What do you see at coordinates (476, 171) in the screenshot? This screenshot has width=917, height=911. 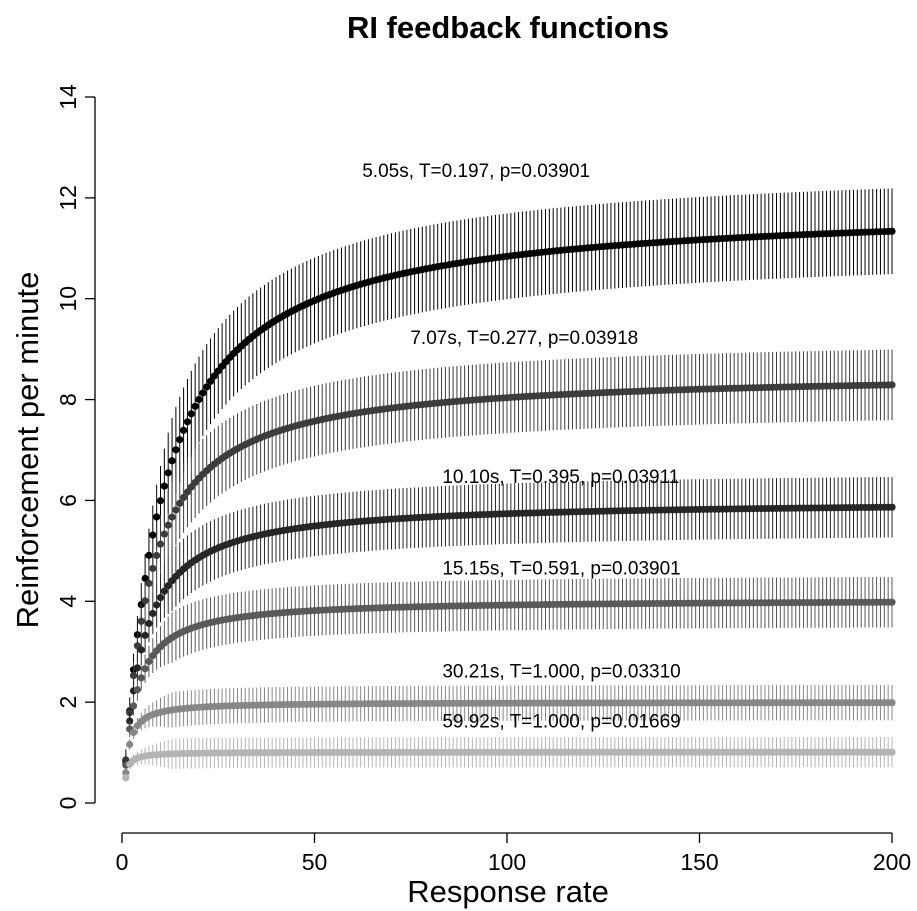 I see `series-0-label: 5.05s, T=0.197, p=0.03901` at bounding box center [476, 171].